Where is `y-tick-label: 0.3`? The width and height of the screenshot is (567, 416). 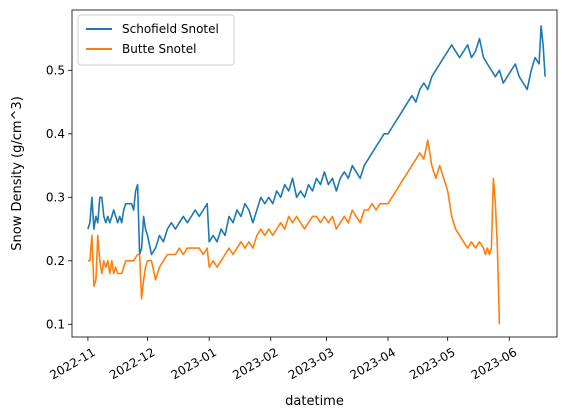
y-tick-label: 0.3 is located at coordinates (55, 197).